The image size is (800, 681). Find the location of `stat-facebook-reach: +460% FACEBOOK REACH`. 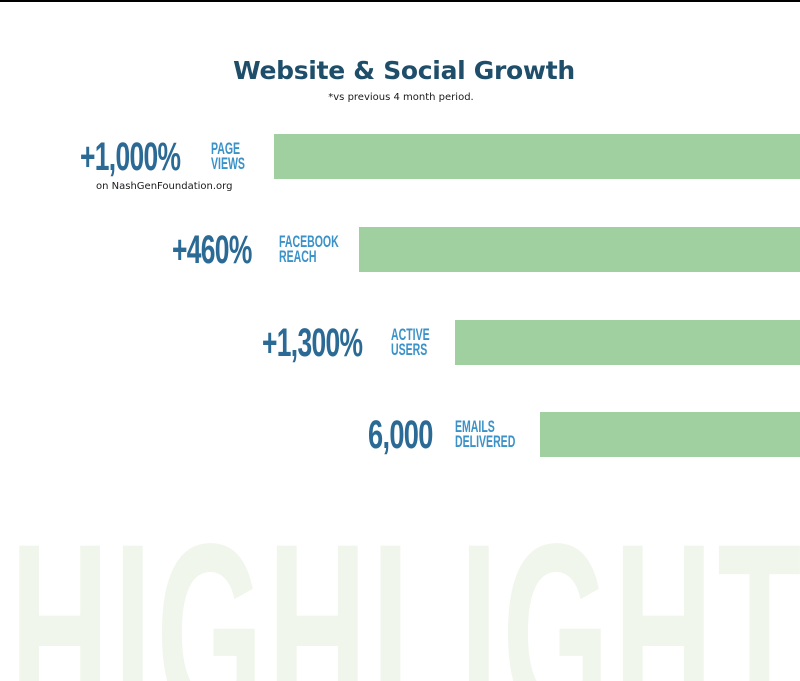

stat-facebook-reach: +460% FACEBOOK REACH is located at coordinates (179, 250).